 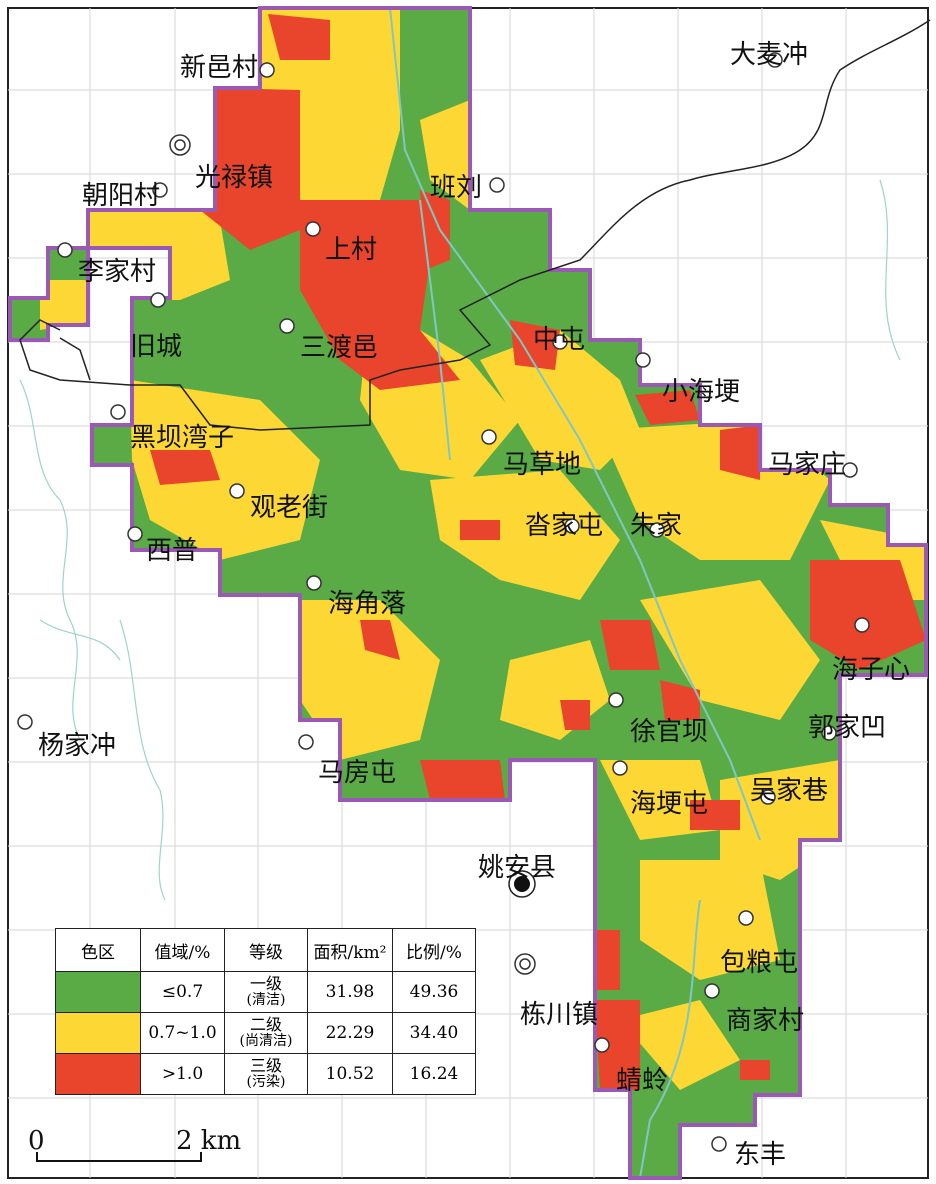 I want to click on place-label: 东丰, so click(x=760, y=1155).